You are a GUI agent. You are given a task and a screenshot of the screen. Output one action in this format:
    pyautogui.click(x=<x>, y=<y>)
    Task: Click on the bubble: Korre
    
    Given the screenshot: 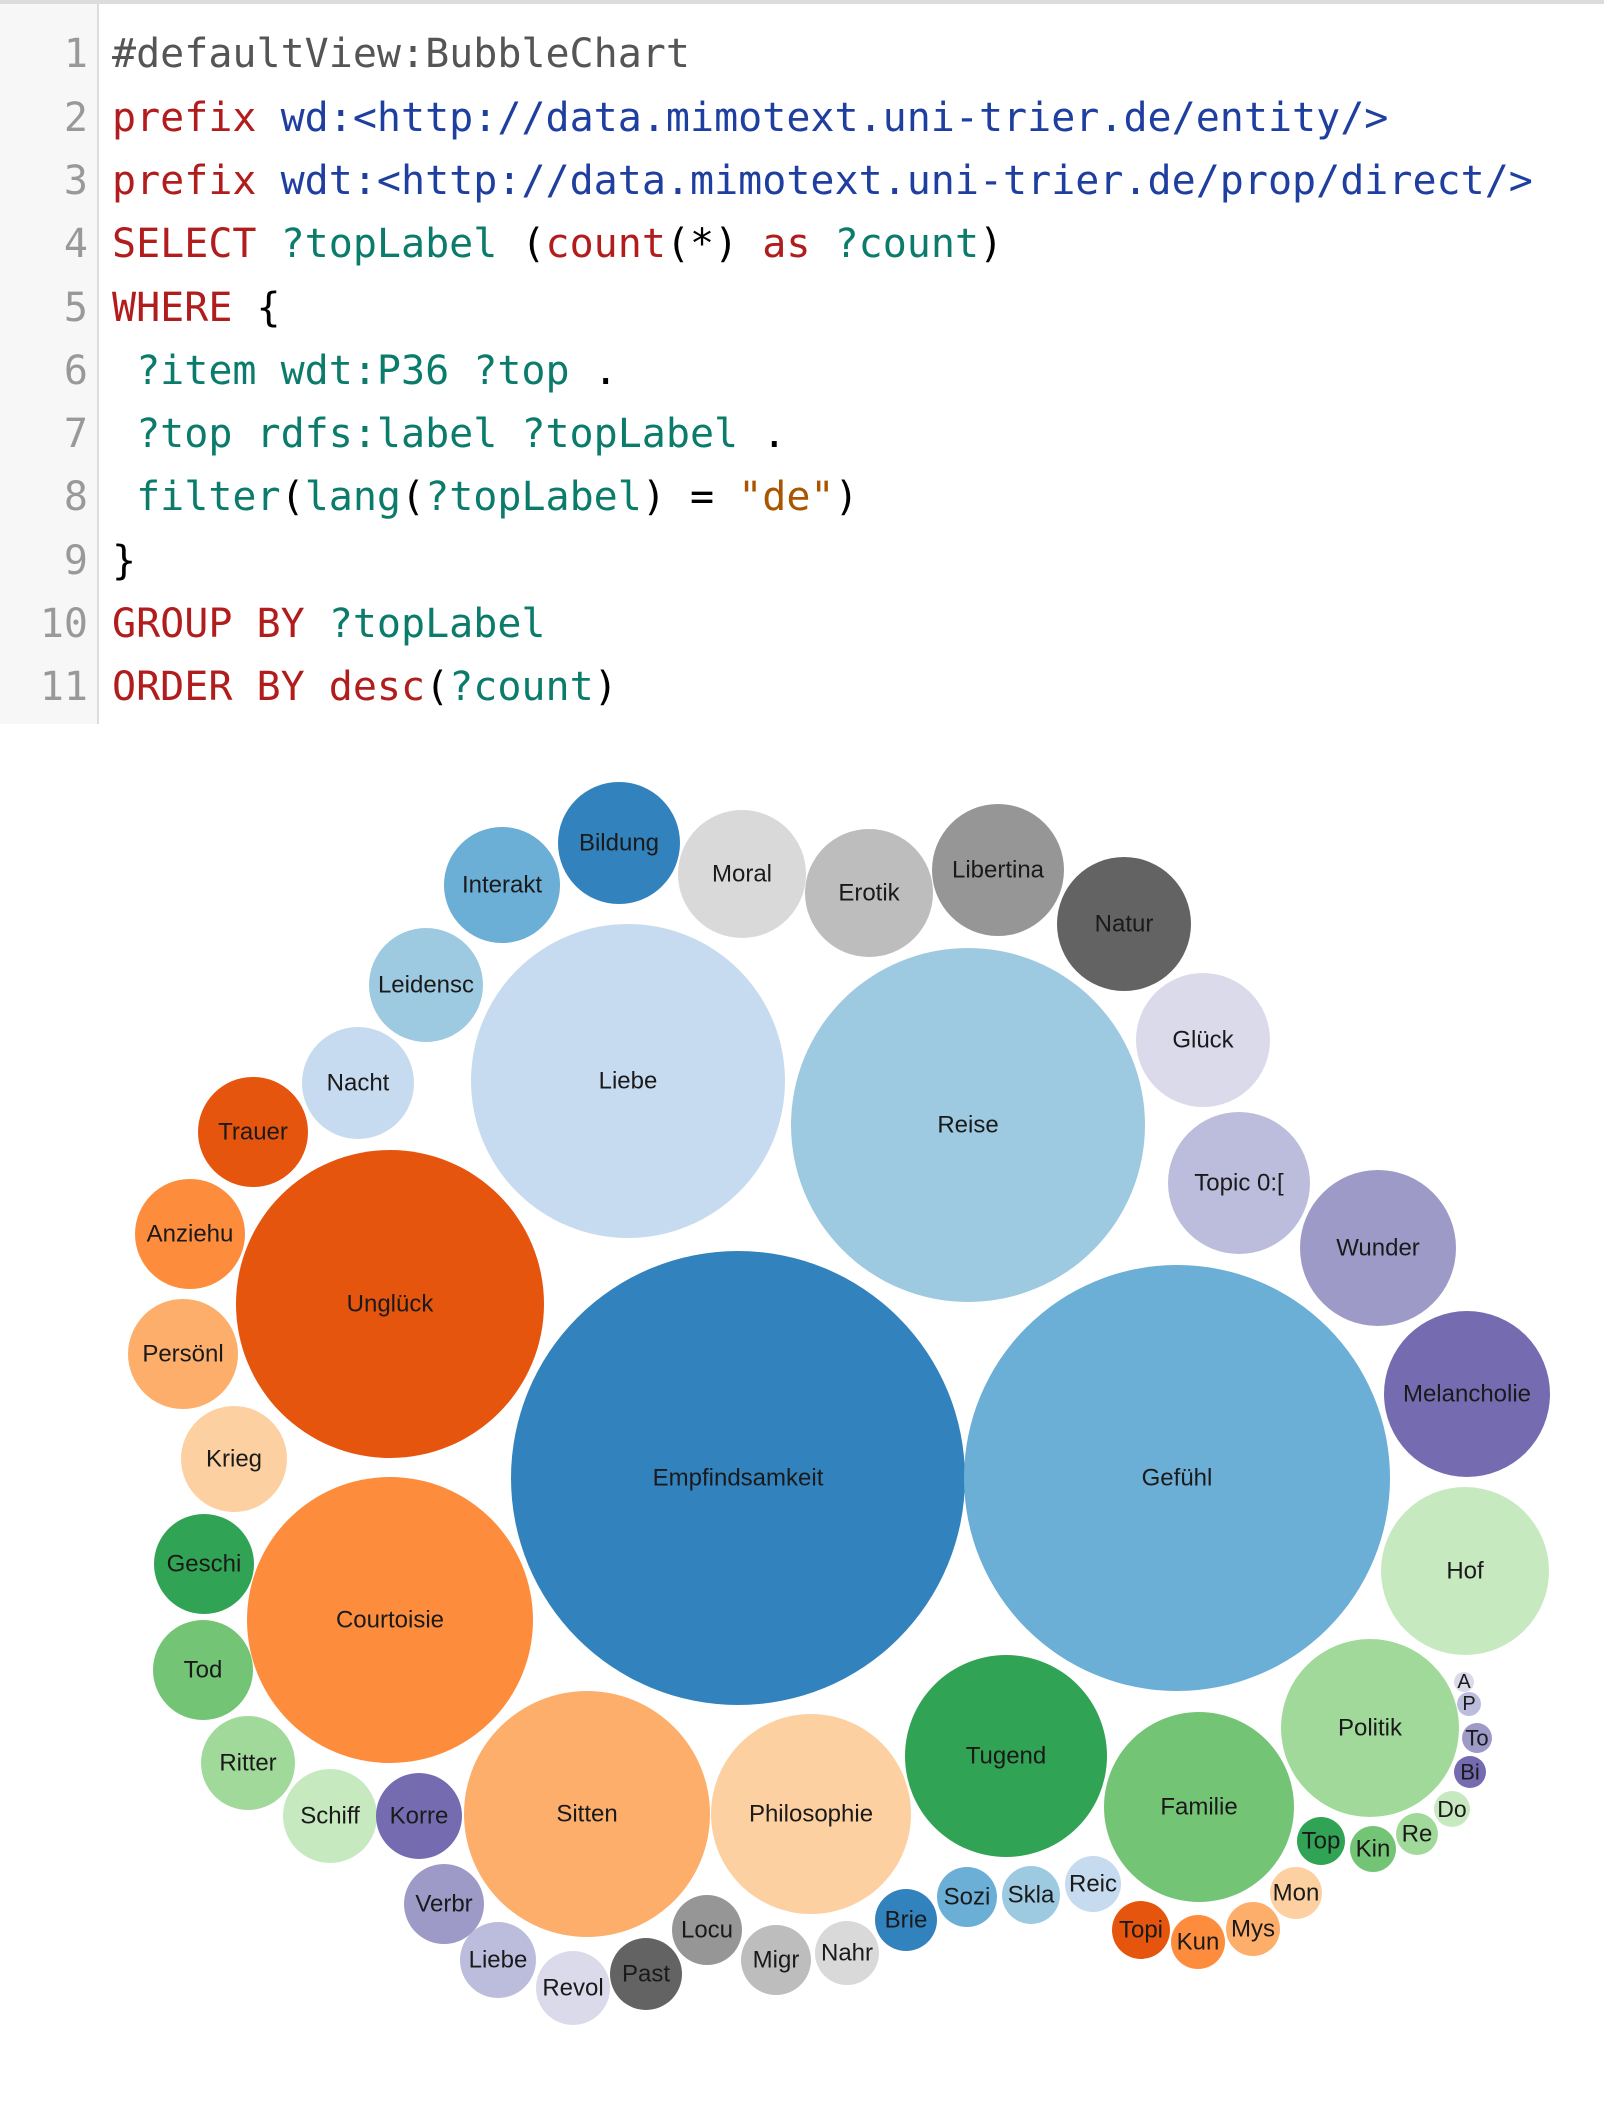 What is the action you would take?
    pyautogui.click(x=419, y=1816)
    